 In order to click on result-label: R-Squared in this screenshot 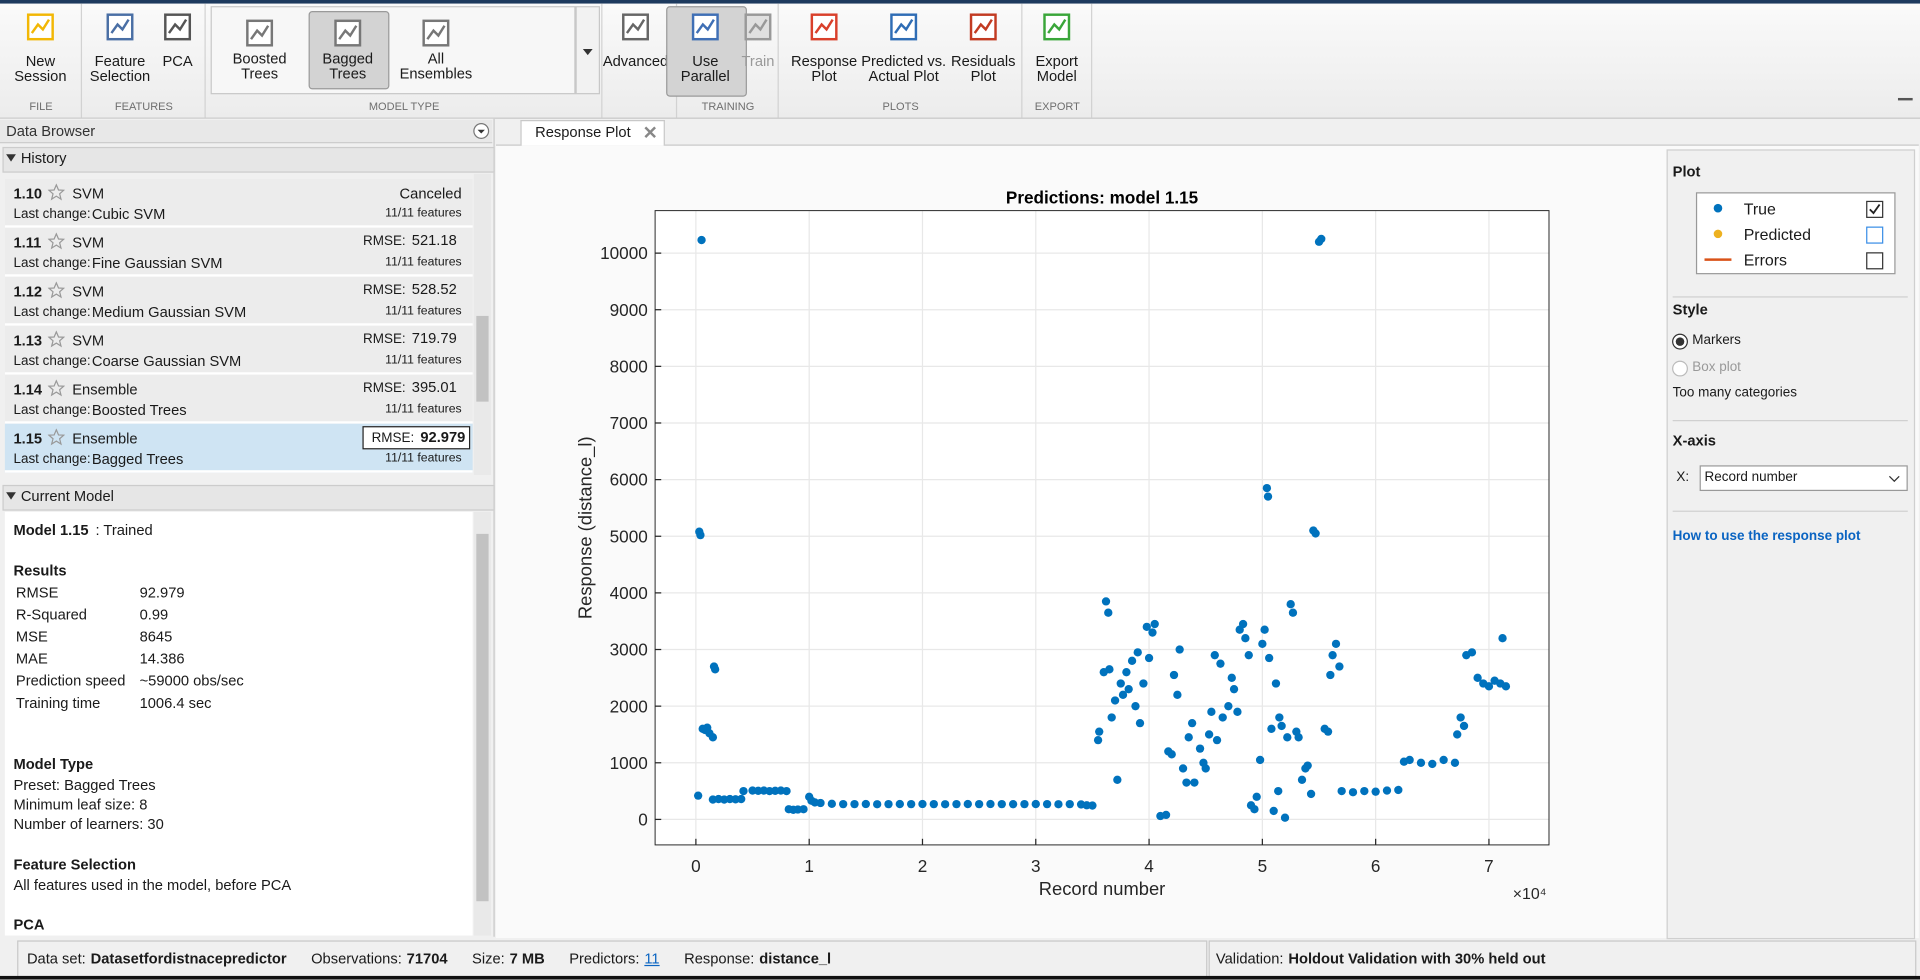, I will do `click(51, 615)`.